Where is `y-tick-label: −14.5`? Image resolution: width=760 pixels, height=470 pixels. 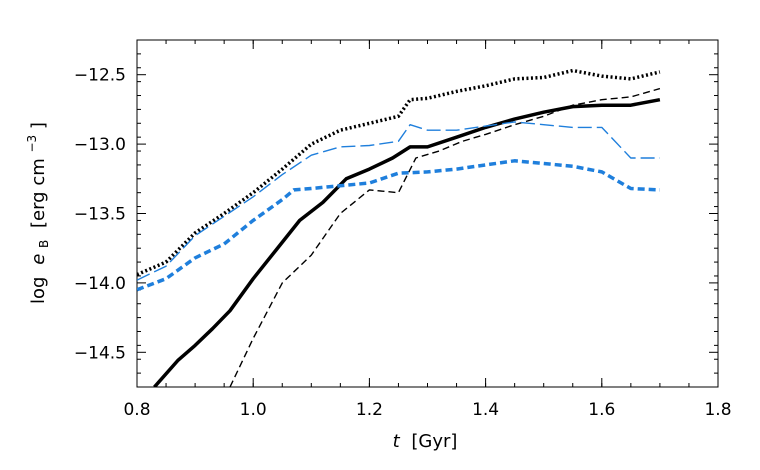 y-tick-label: −14.5 is located at coordinates (100, 353).